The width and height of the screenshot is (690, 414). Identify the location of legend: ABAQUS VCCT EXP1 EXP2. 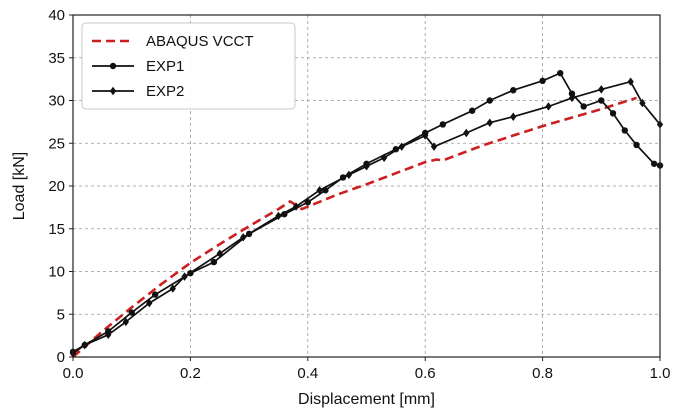
(188, 66).